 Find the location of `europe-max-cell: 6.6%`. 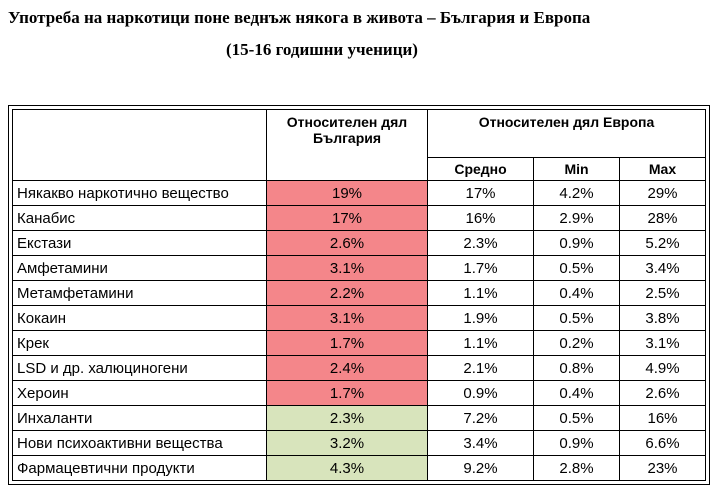

europe-max-cell: 6.6% is located at coordinates (662, 443).